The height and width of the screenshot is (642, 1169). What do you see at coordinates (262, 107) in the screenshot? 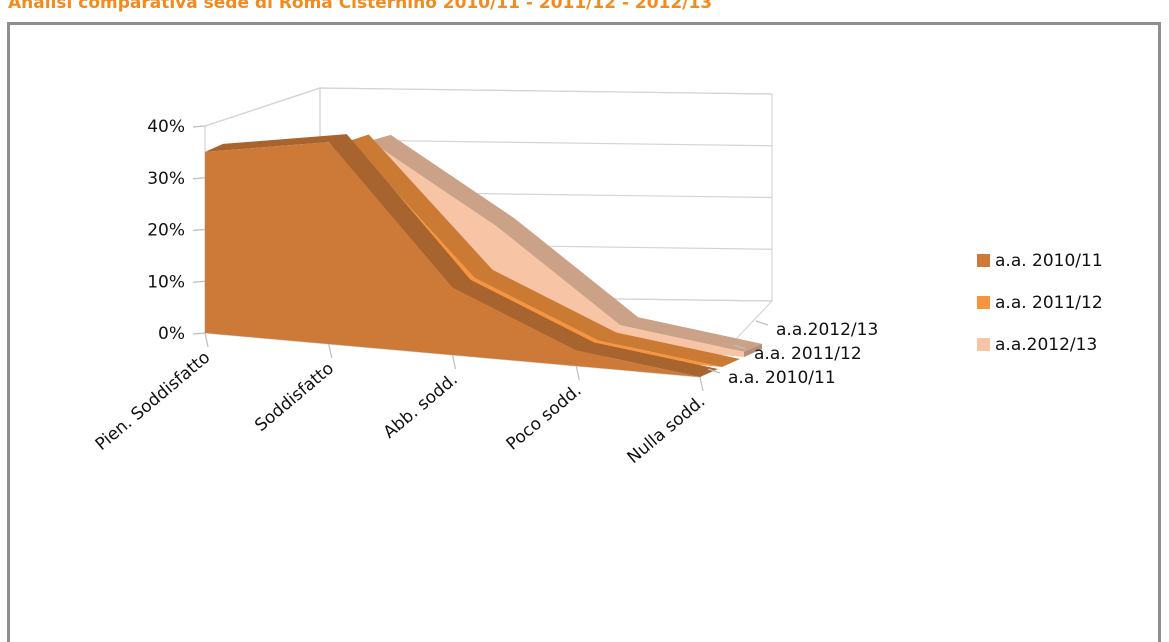
I see `side-gridline` at bounding box center [262, 107].